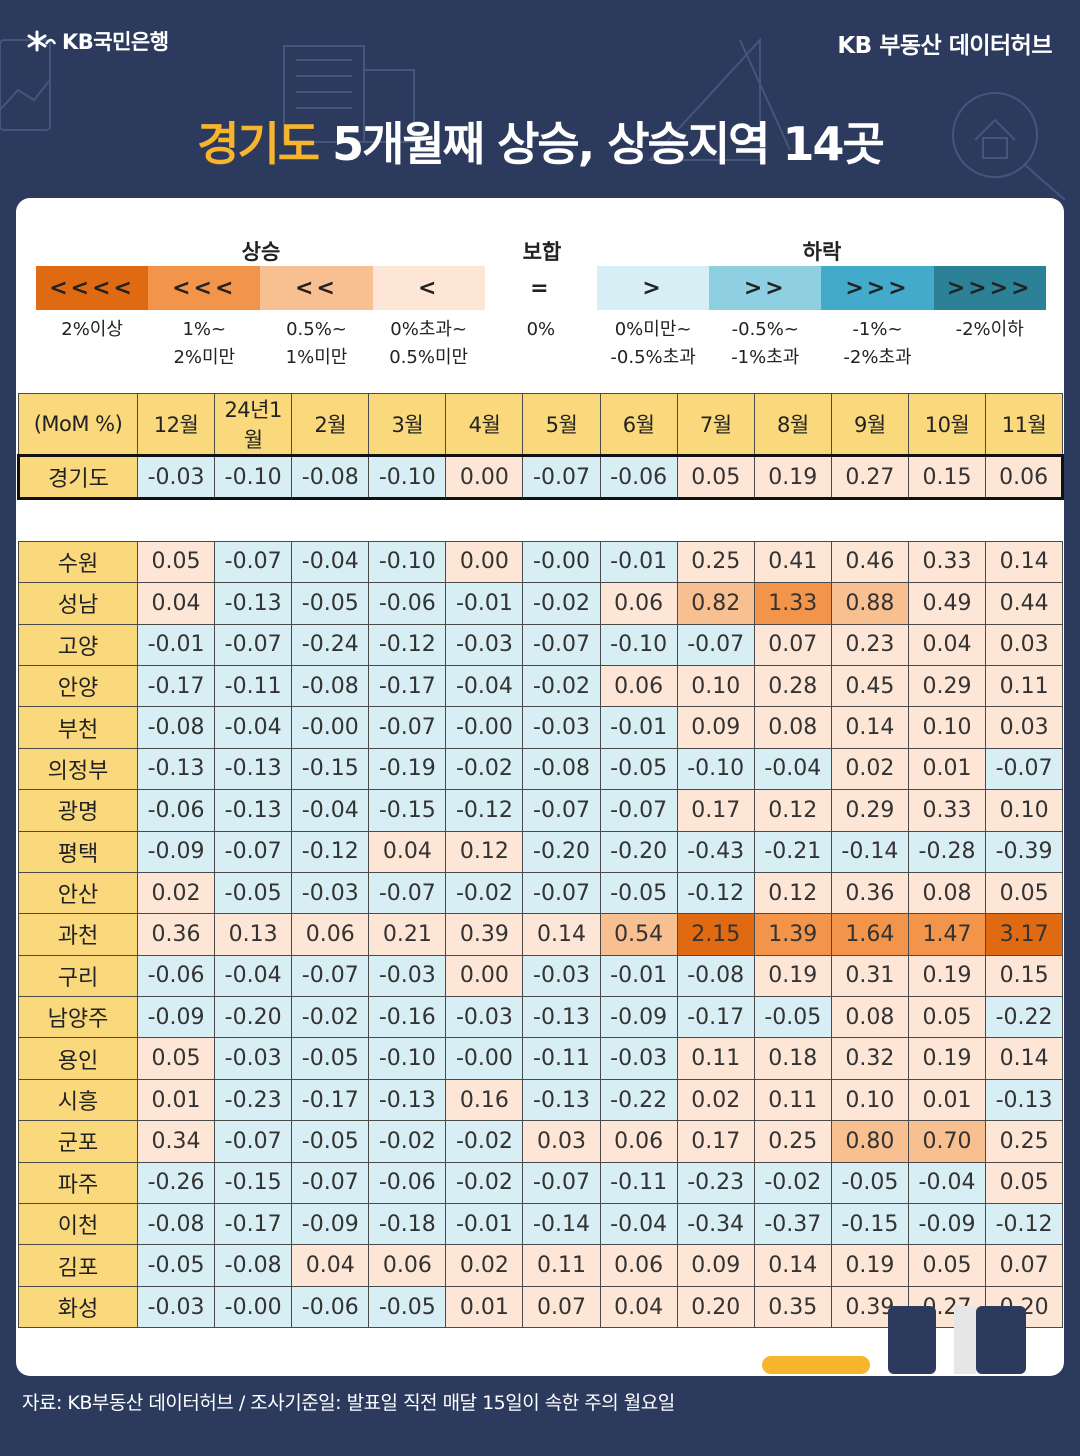  Describe the element at coordinates (715, 424) in the screenshot. I see `month-header: 7월` at that location.